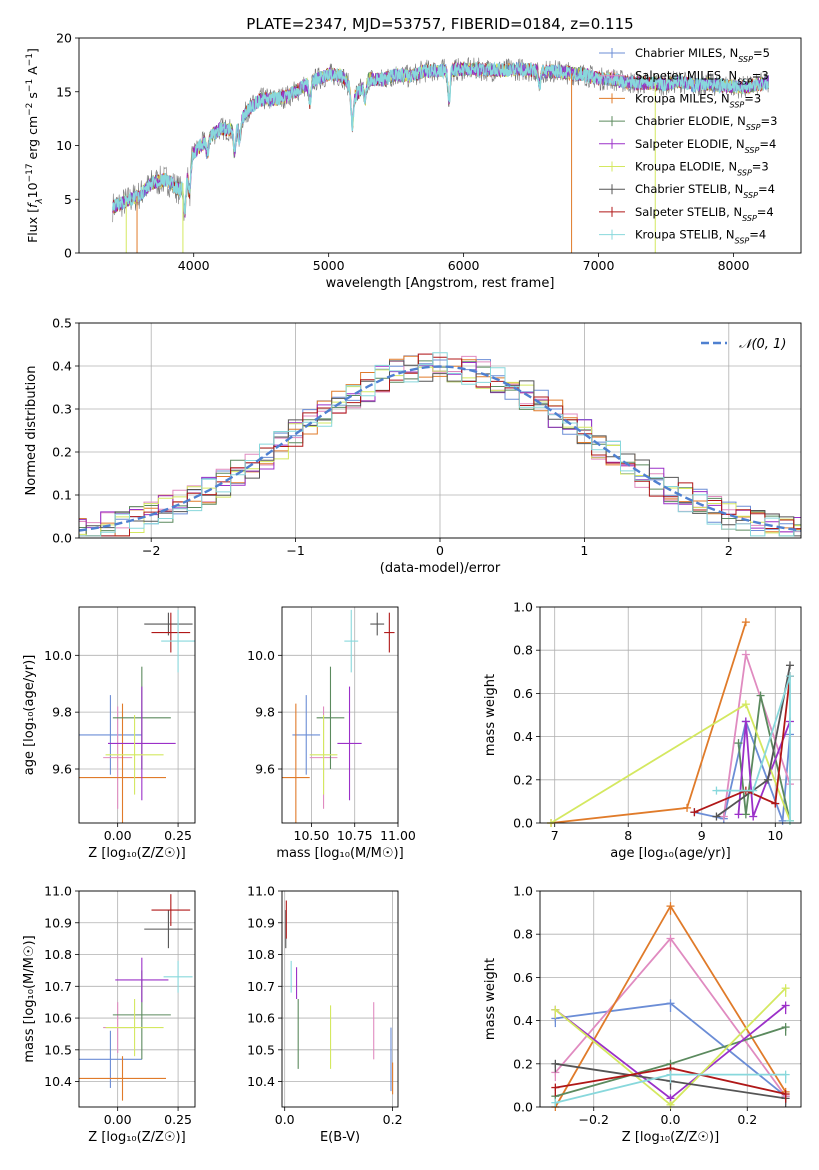 Image resolution: width=819 pixels, height=1170 pixels. I want to click on histogram-plot, so click(440, 444).